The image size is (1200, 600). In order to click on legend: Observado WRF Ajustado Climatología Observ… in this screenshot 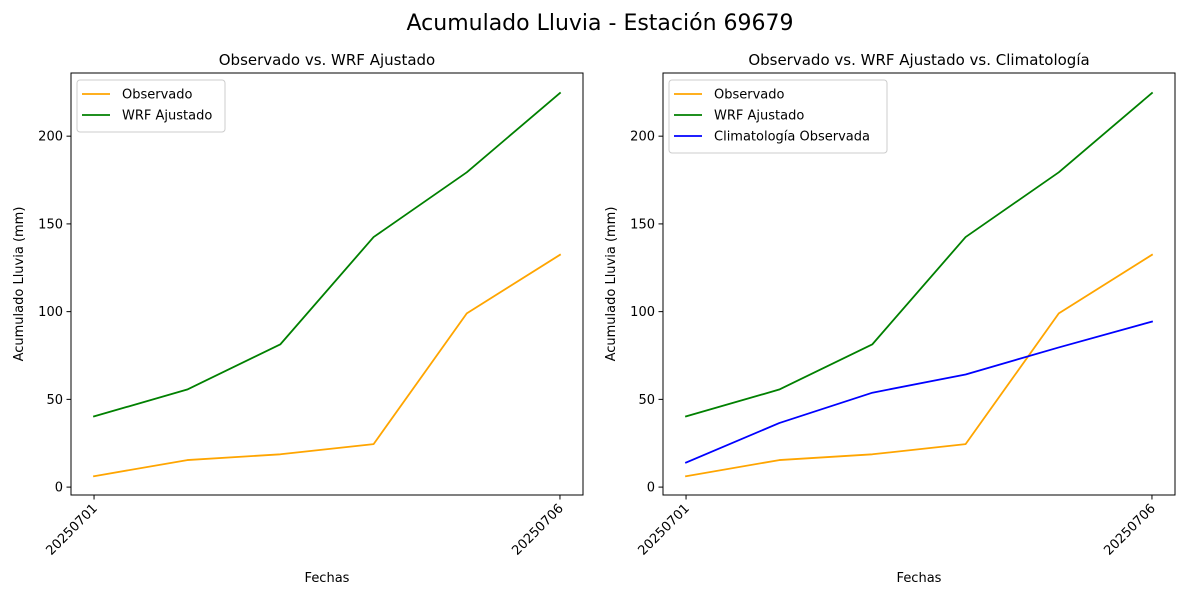, I will do `click(778, 116)`.